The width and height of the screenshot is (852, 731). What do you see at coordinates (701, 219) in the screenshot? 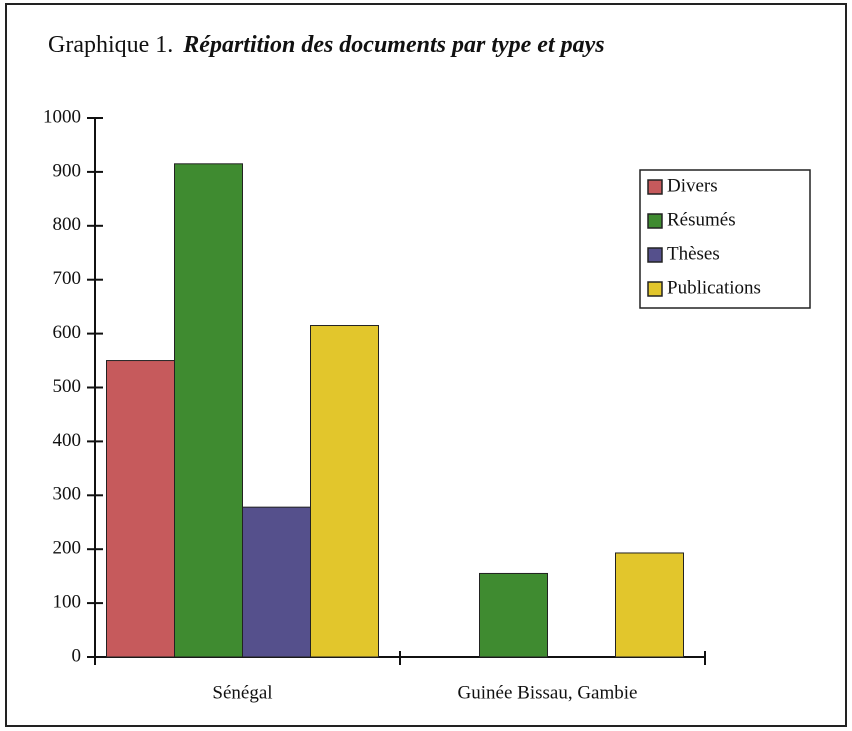
I see `legend-label: Résumés` at bounding box center [701, 219].